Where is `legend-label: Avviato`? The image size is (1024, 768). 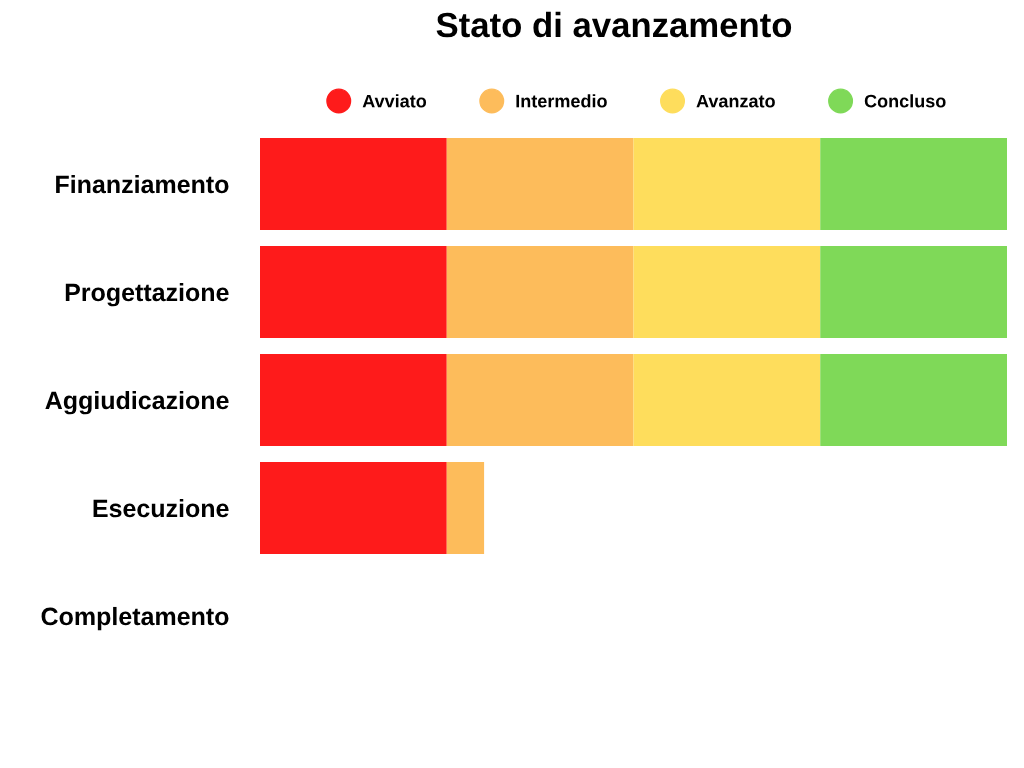
legend-label: Avviato is located at coordinates (394, 101).